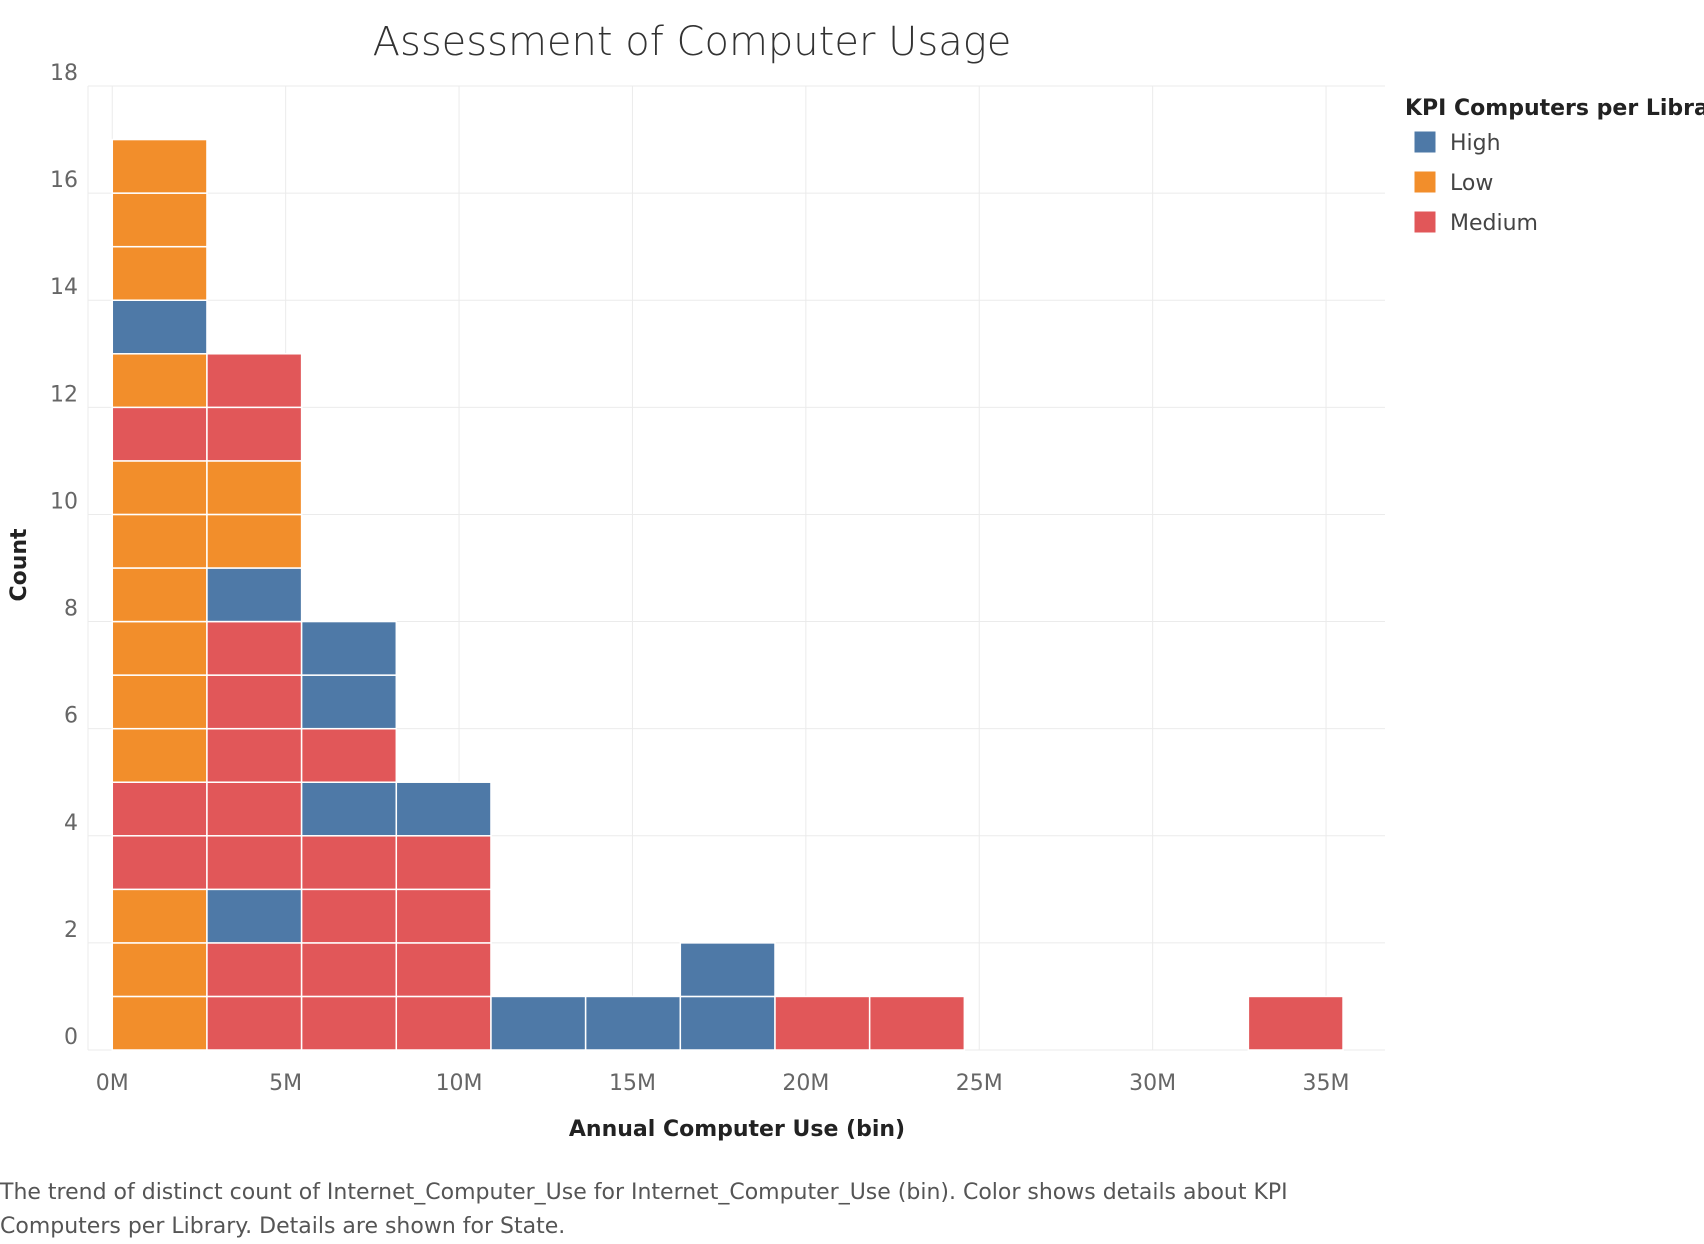 Image resolution: width=1704 pixels, height=1244 pixels. What do you see at coordinates (64, 501) in the screenshot?
I see `y-tick-label: 10` at bounding box center [64, 501].